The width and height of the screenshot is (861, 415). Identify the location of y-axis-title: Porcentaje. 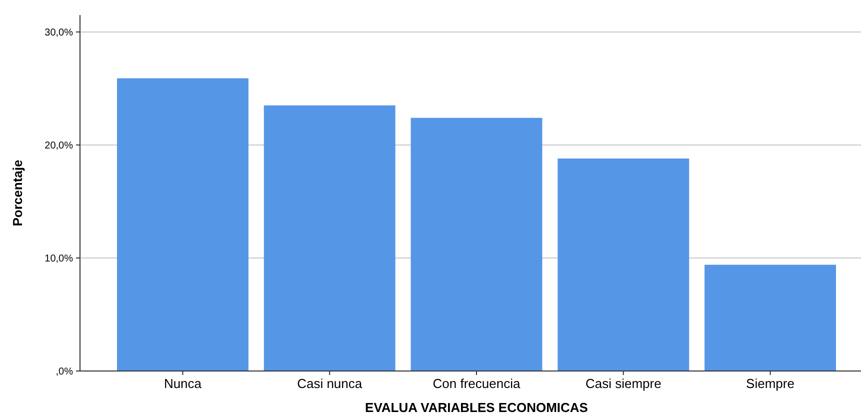
(17, 193).